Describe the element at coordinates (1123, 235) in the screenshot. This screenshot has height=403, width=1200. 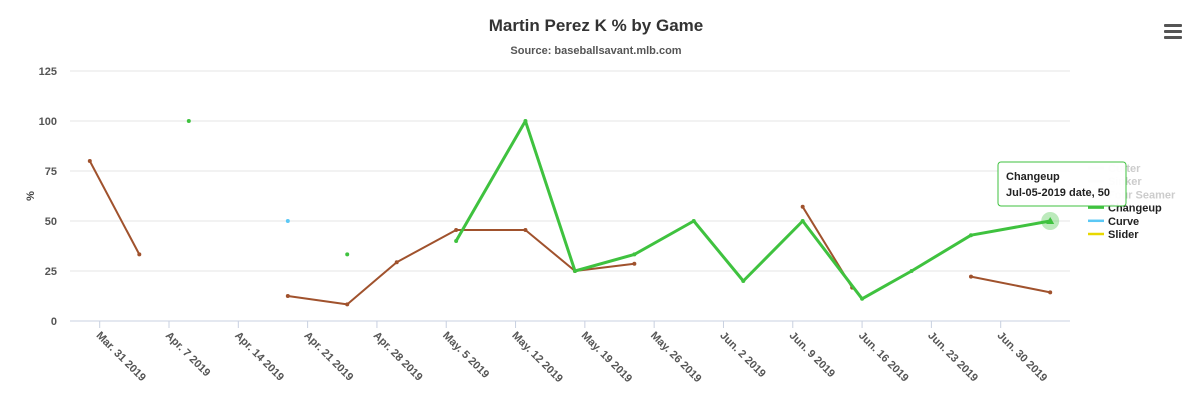
I see `legend-label: Slider` at that location.